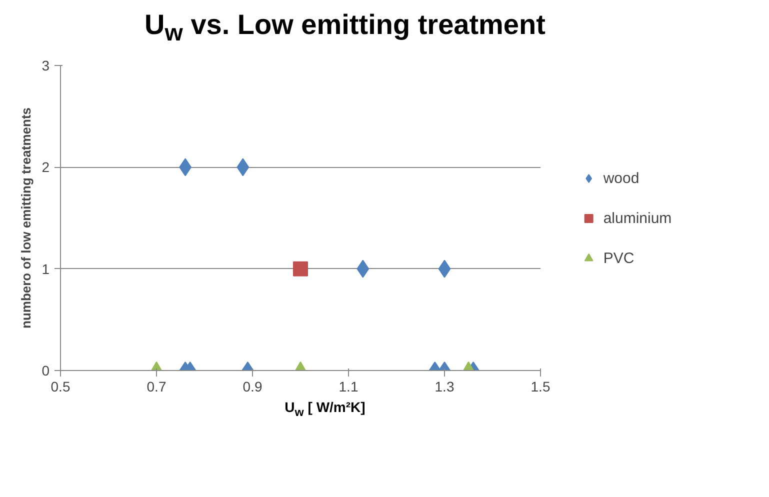  What do you see at coordinates (325, 409) in the screenshot?
I see `x-axis-title: U$_{w}$ [ W/m²K]` at bounding box center [325, 409].